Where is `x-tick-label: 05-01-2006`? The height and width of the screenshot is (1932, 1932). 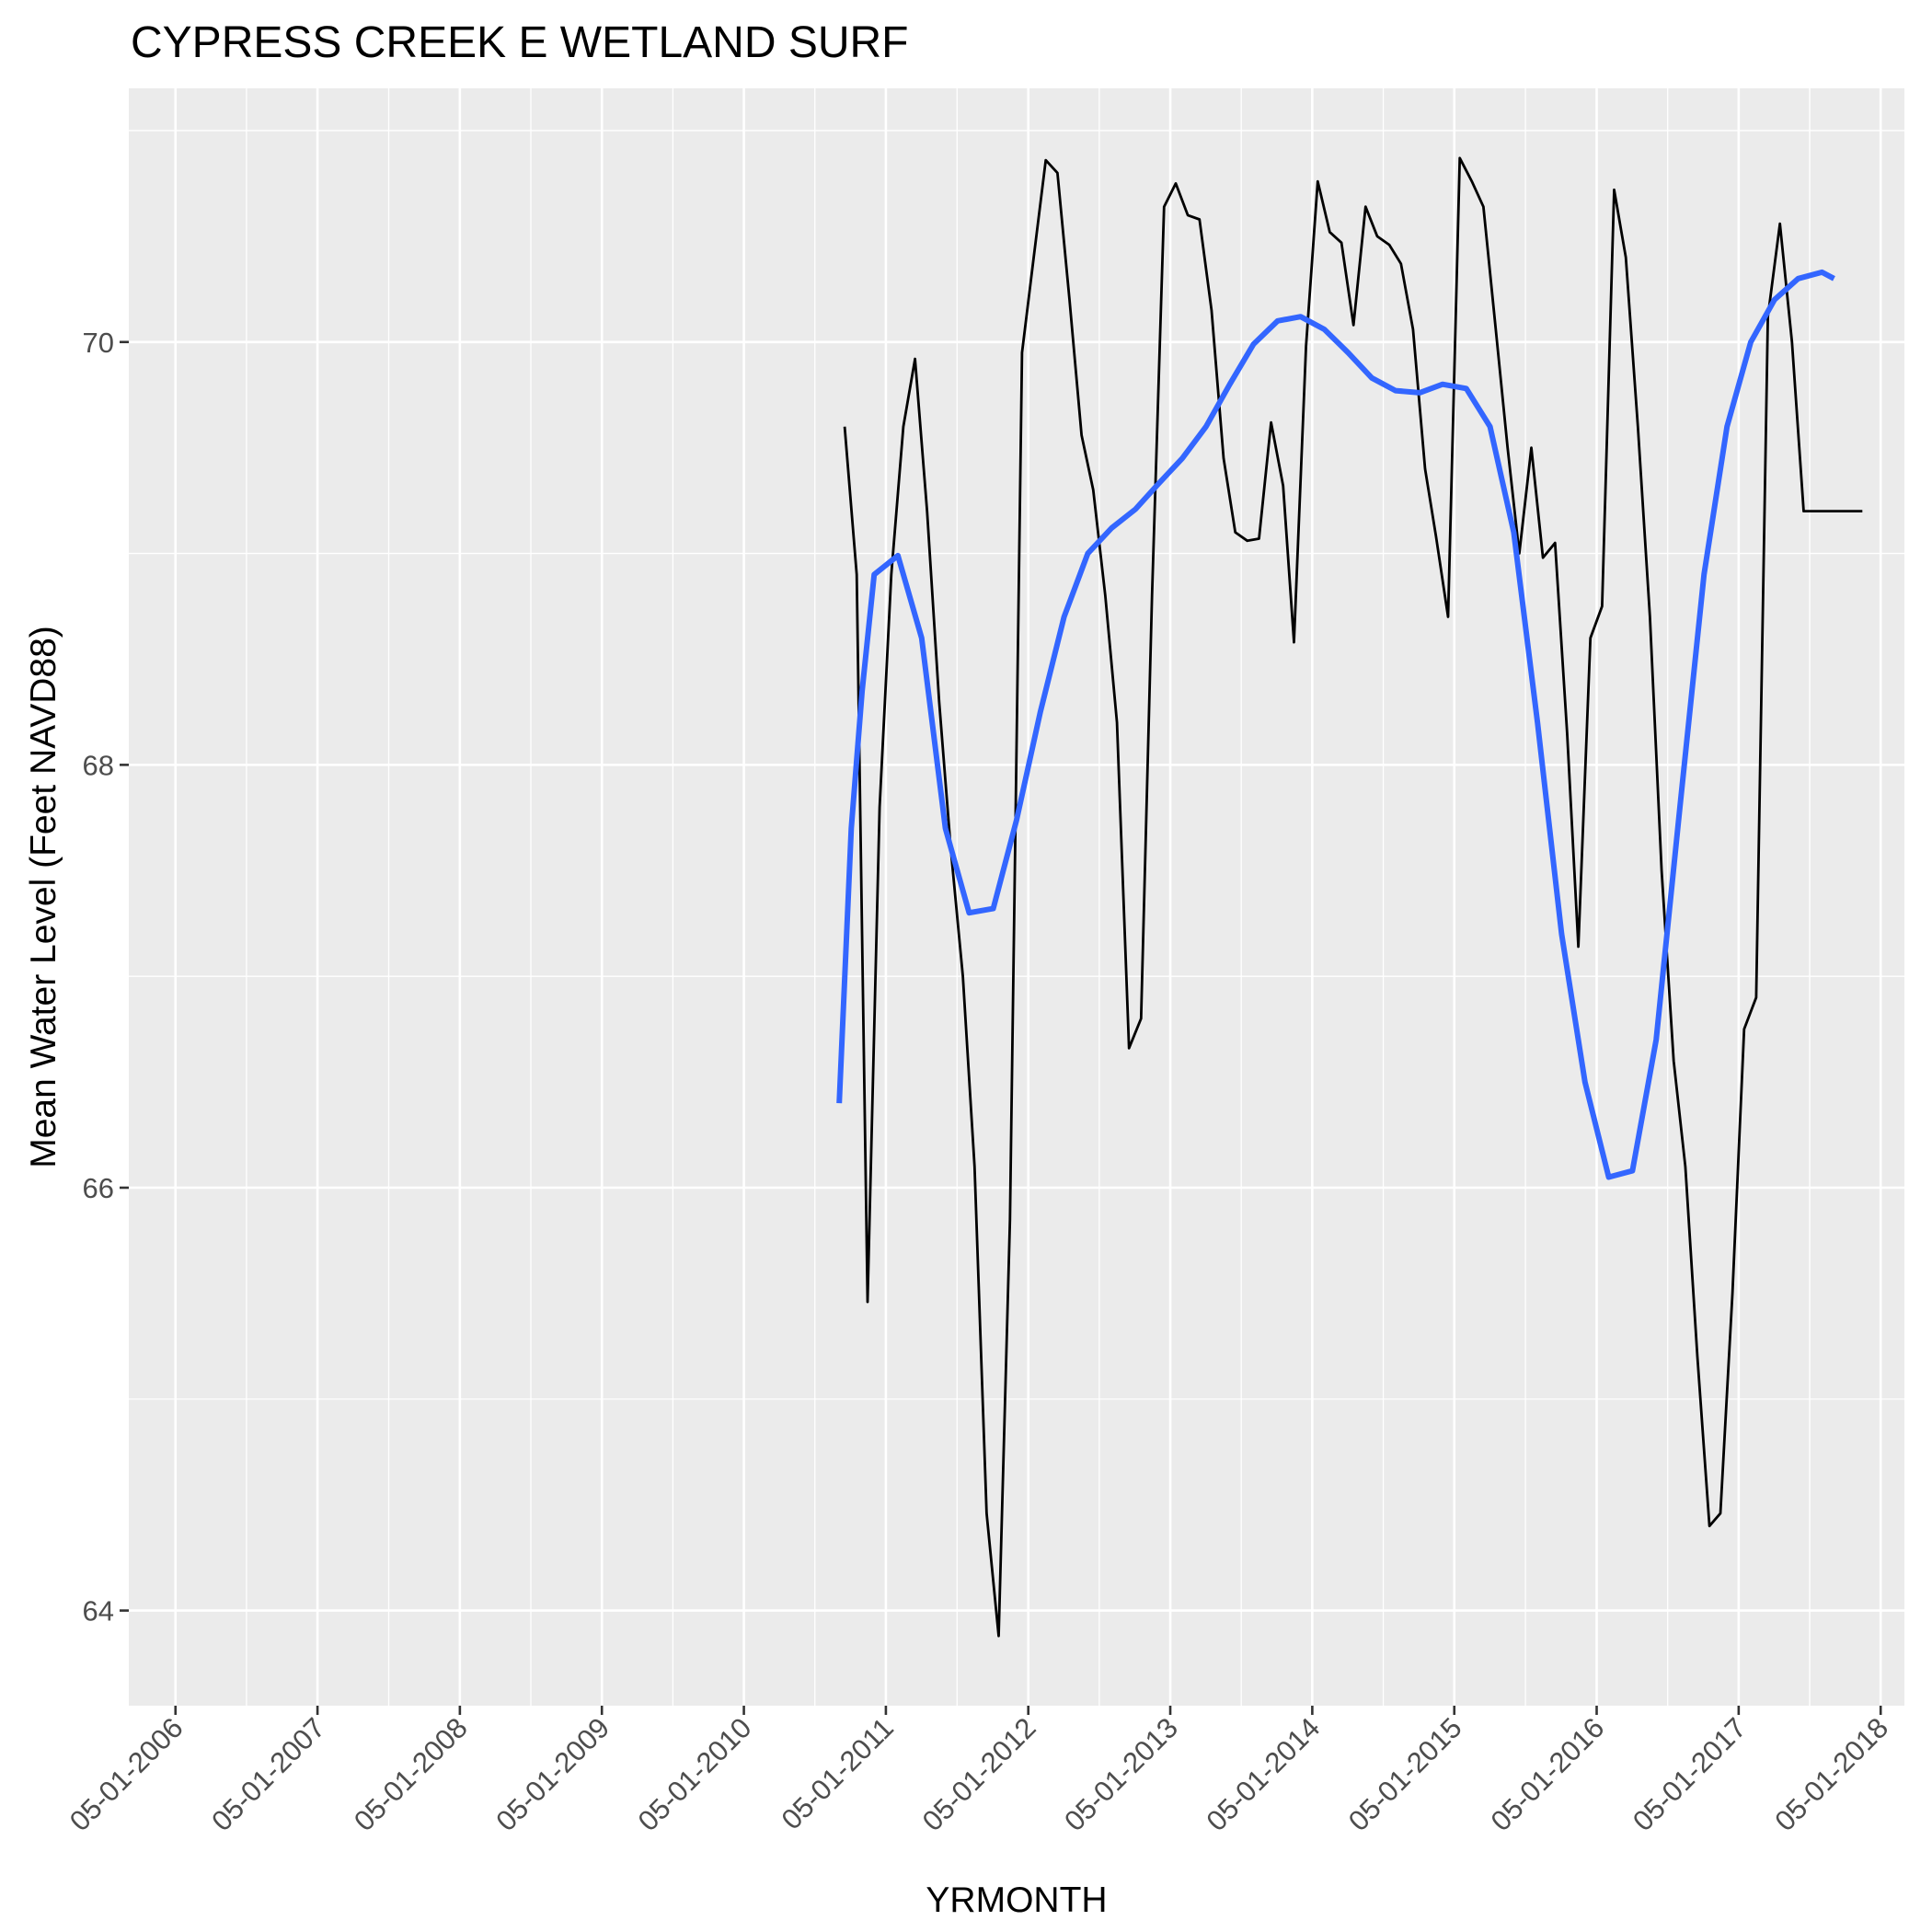 x-tick-label: 05-01-2006 is located at coordinates (126, 1774).